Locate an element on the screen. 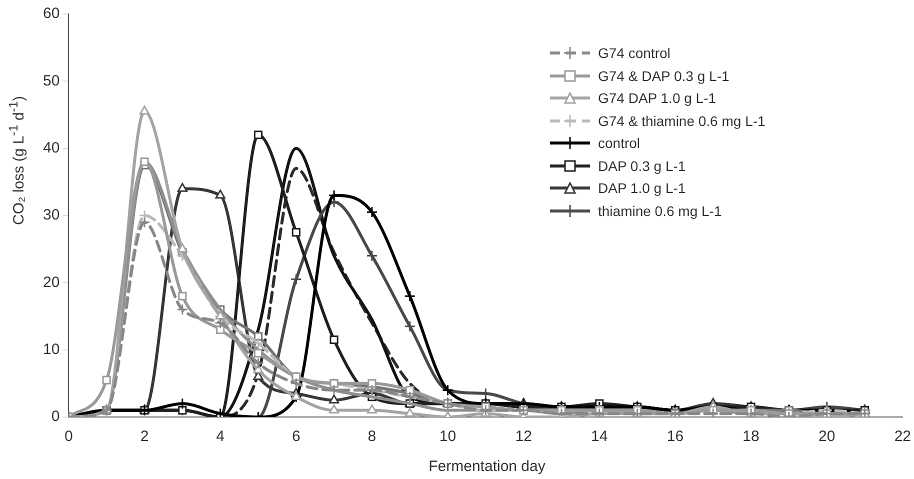 The width and height of the screenshot is (914, 479). y-tick-label: 50 is located at coordinates (51, 81).